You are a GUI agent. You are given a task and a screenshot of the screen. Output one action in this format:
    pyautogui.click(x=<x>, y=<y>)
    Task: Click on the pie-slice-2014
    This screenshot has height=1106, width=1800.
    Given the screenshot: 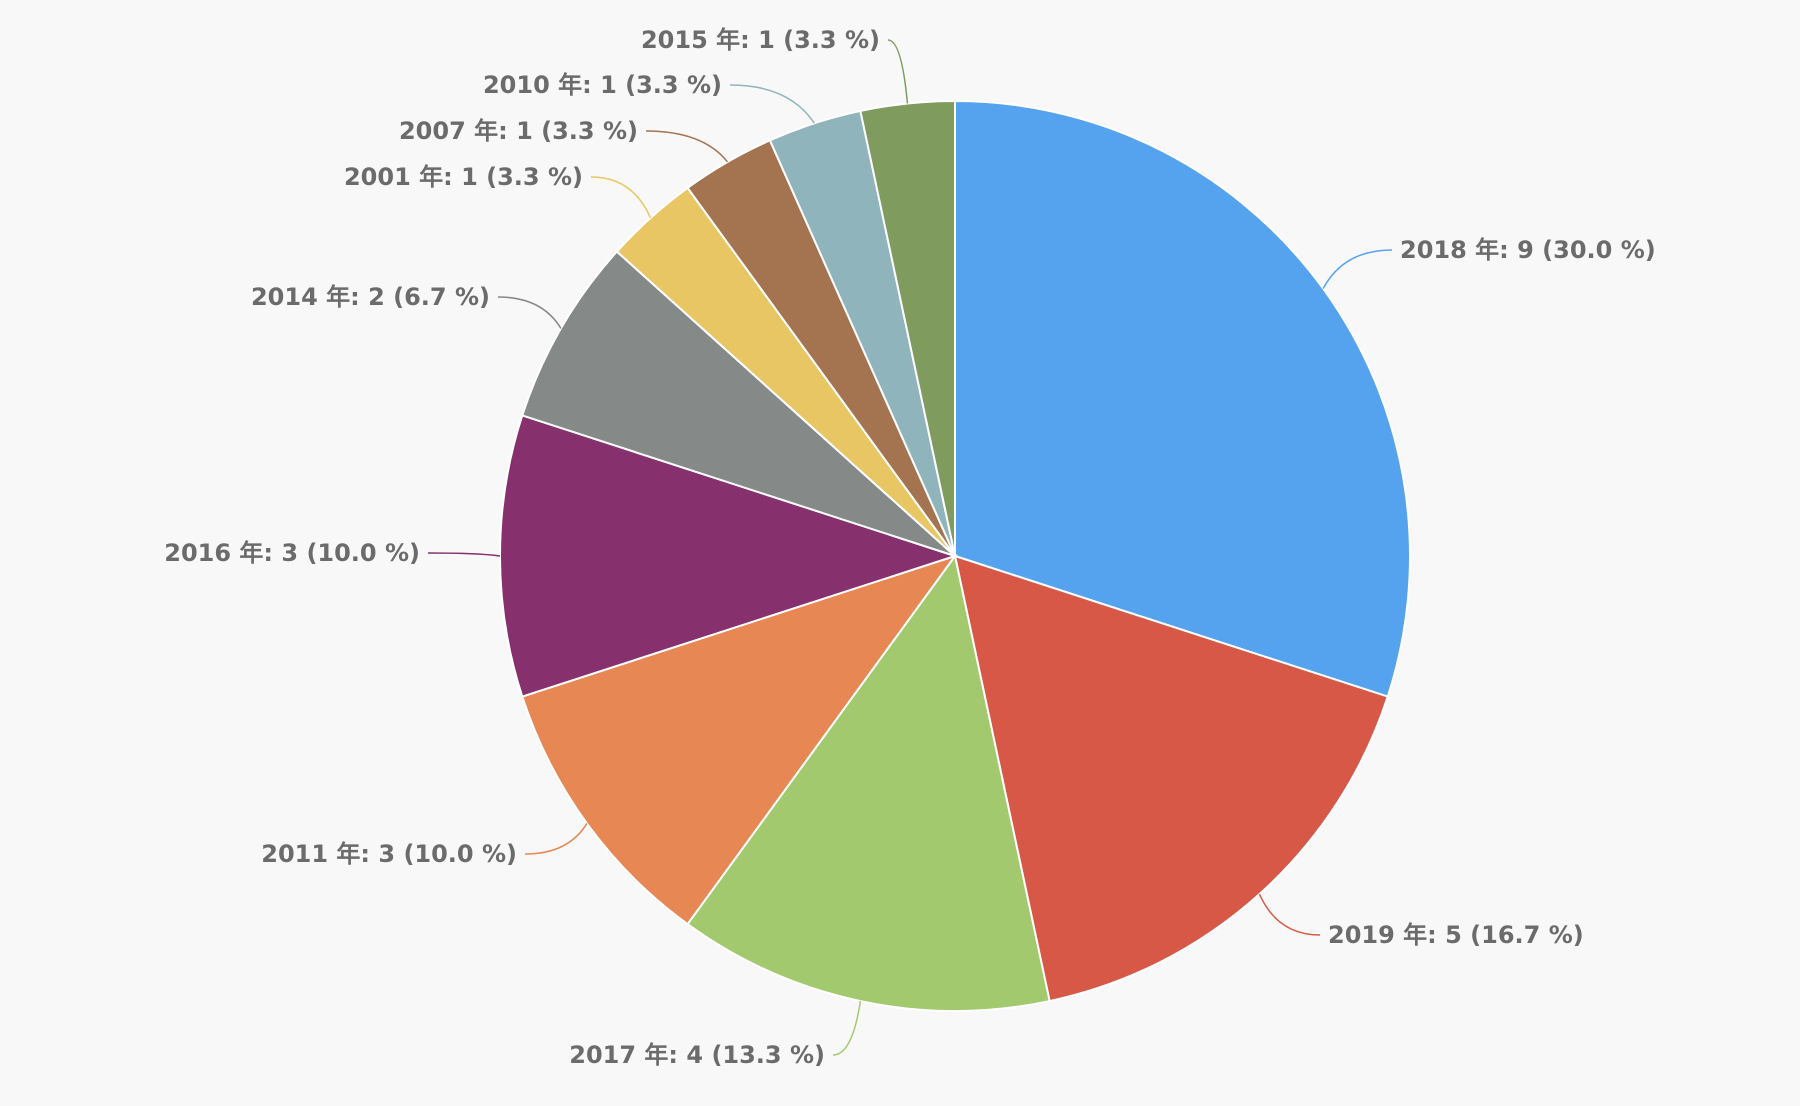 What is the action you would take?
    pyautogui.click(x=738, y=403)
    